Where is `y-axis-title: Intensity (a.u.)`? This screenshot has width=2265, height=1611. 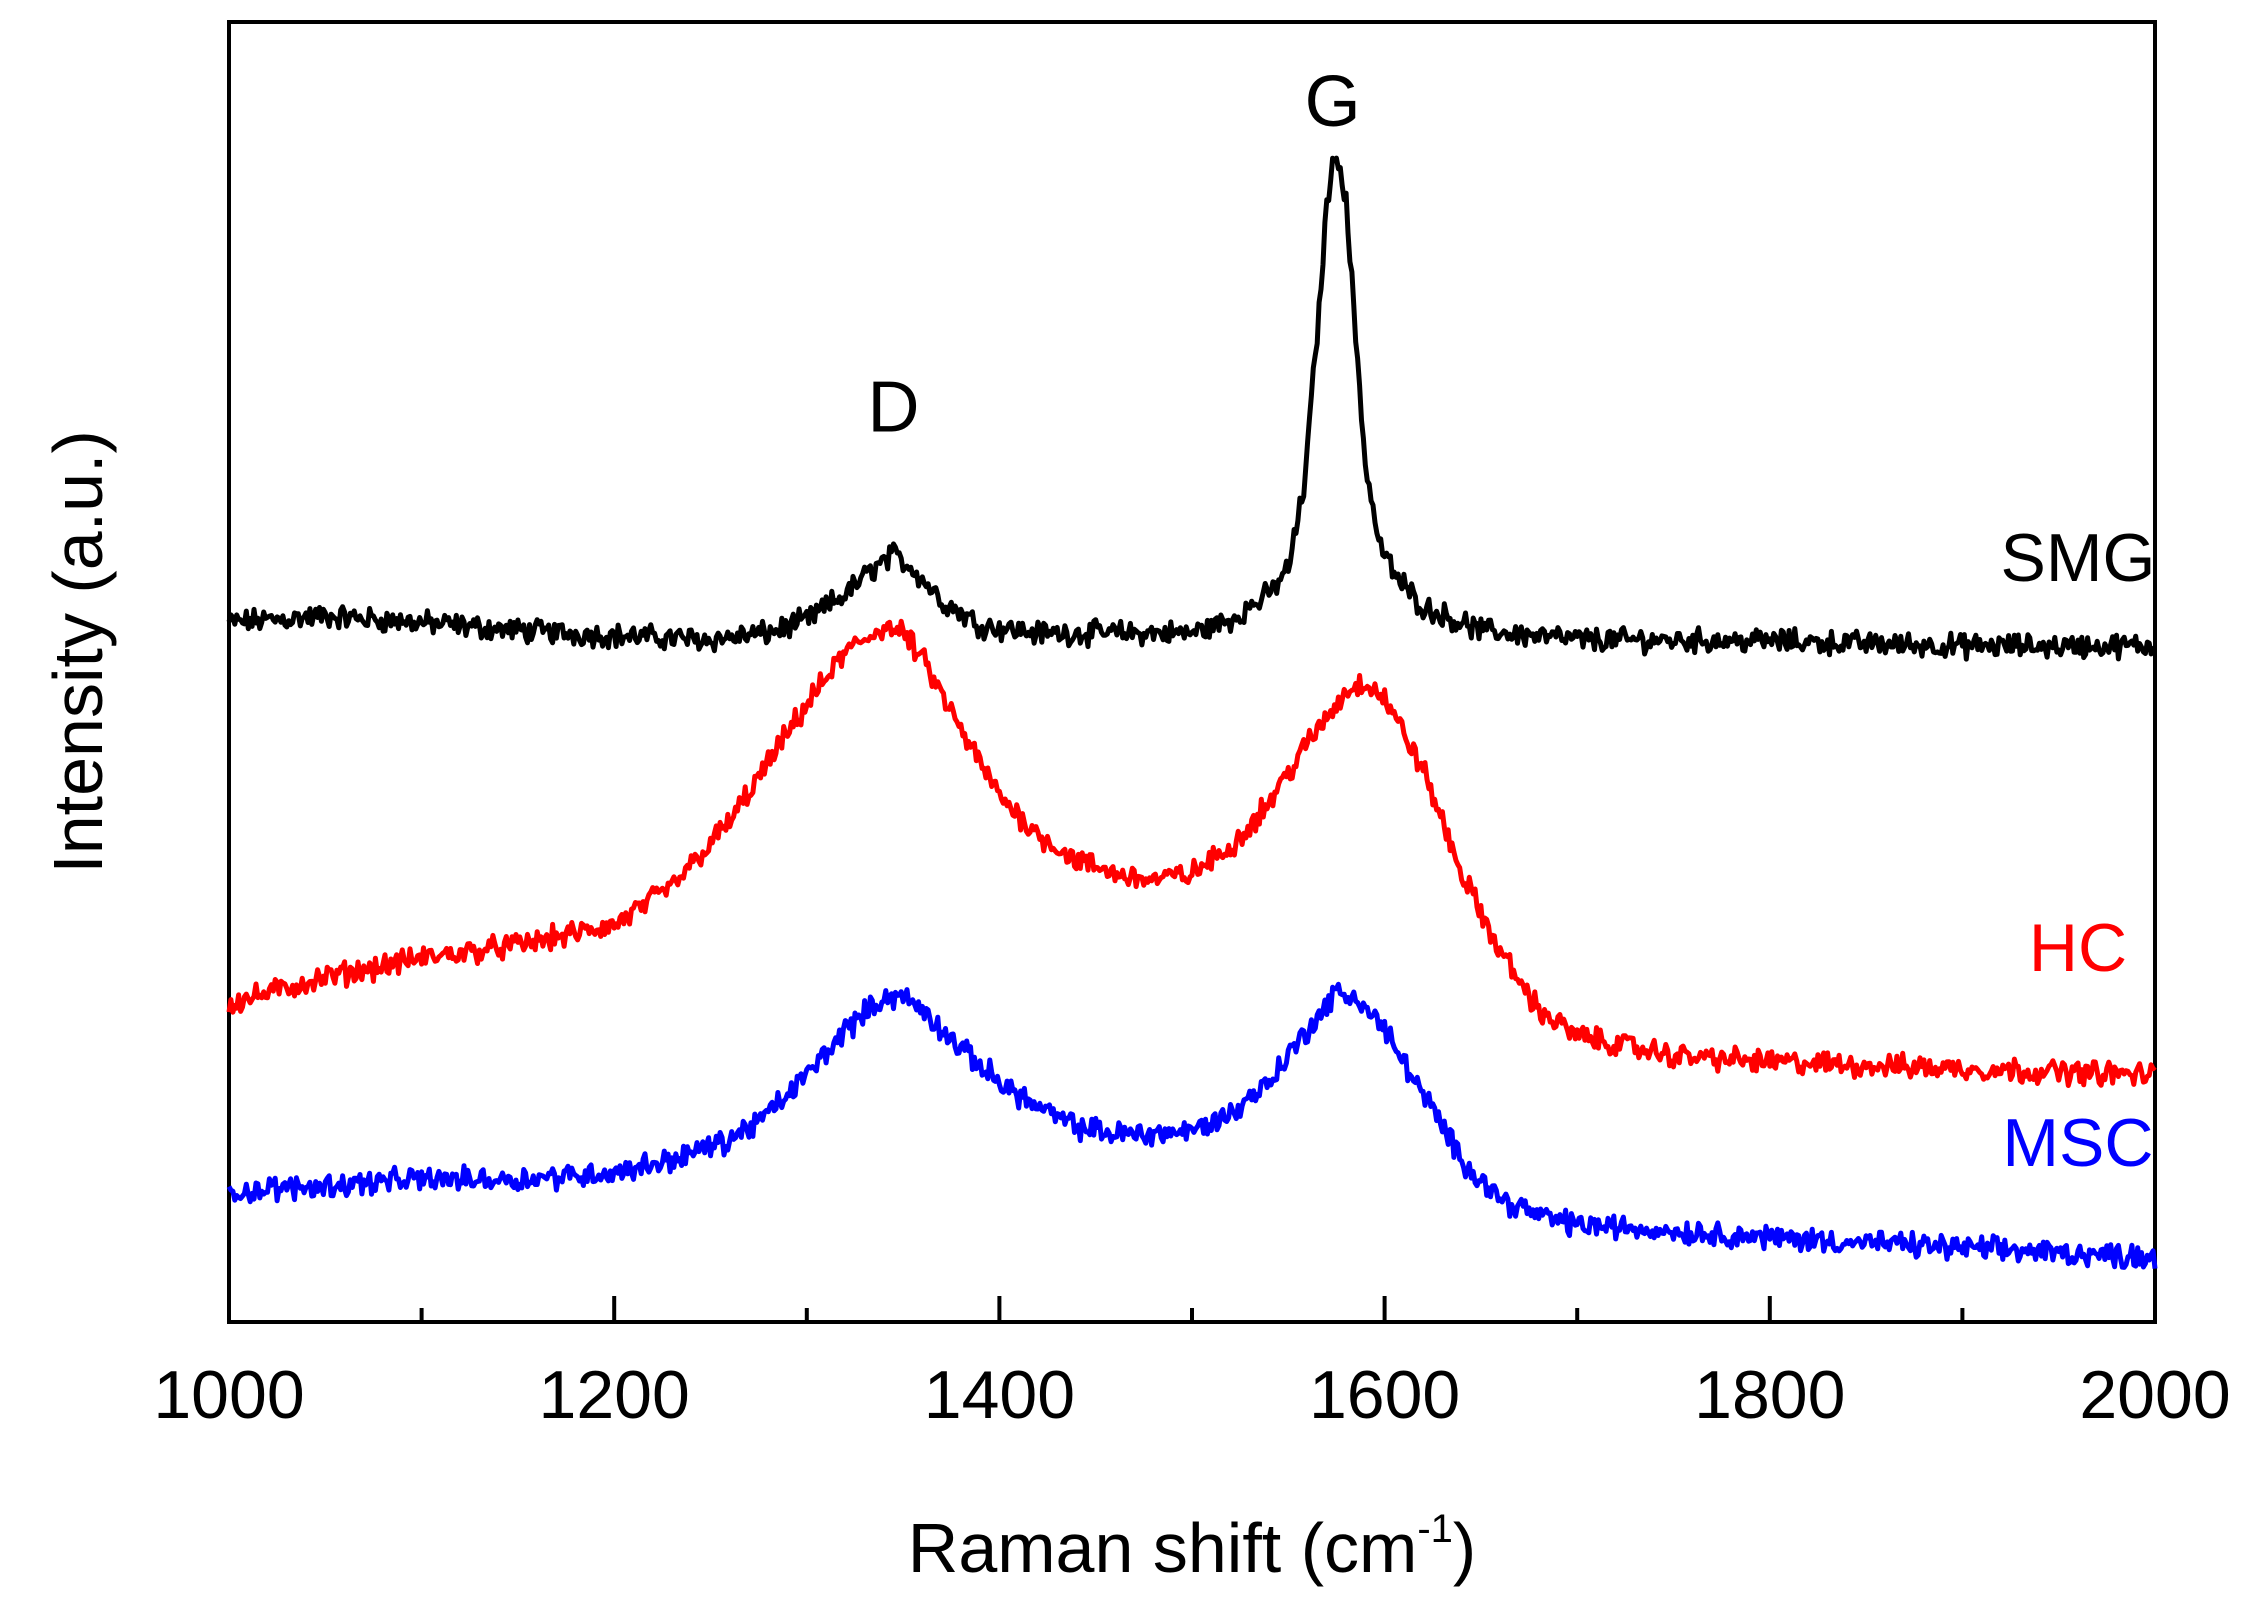 y-axis-title: Intensity (a.u.) is located at coordinates (78, 652).